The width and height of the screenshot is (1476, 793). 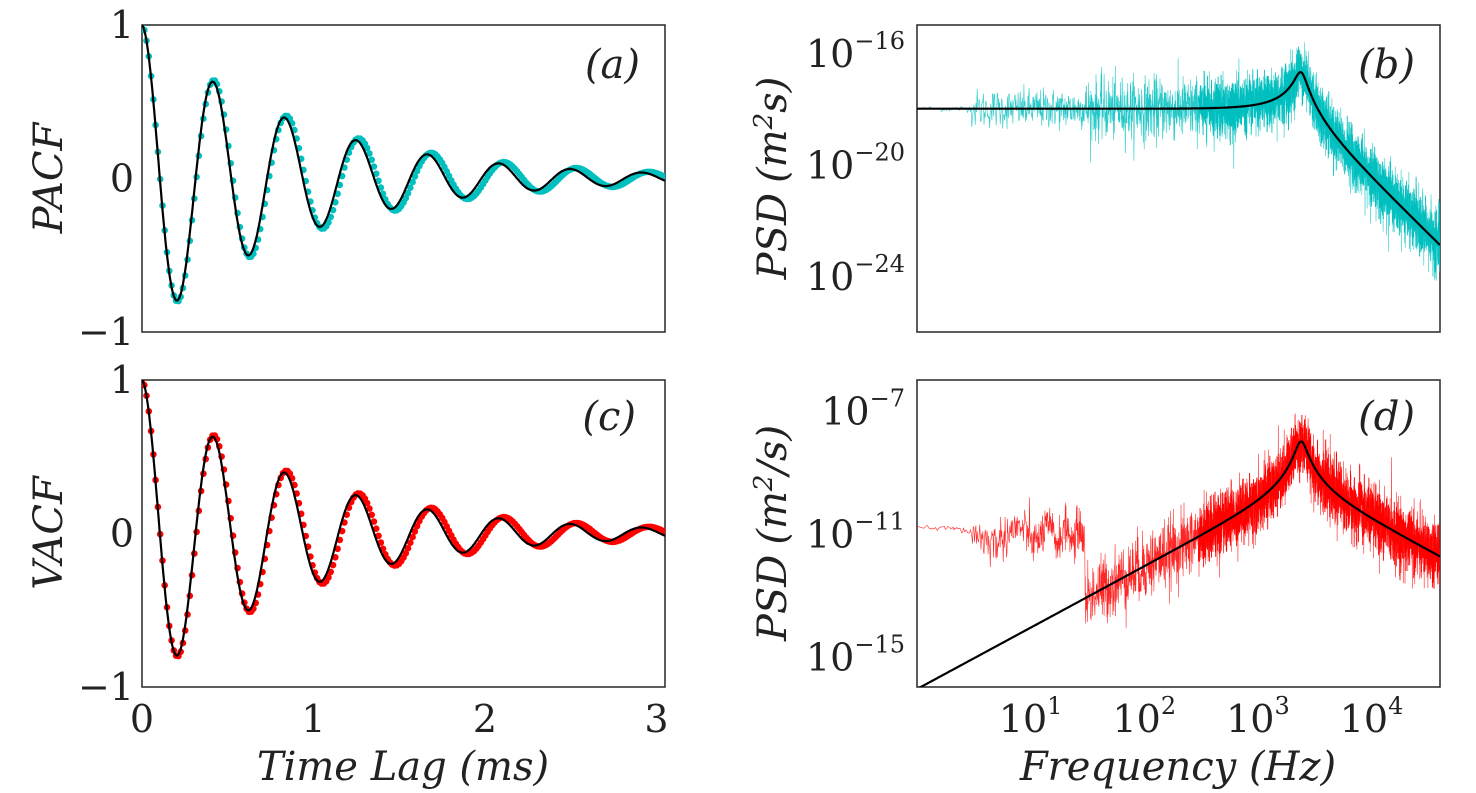 What do you see at coordinates (49, 178) in the screenshot?
I see `panel-a-ylabel: PACF` at bounding box center [49, 178].